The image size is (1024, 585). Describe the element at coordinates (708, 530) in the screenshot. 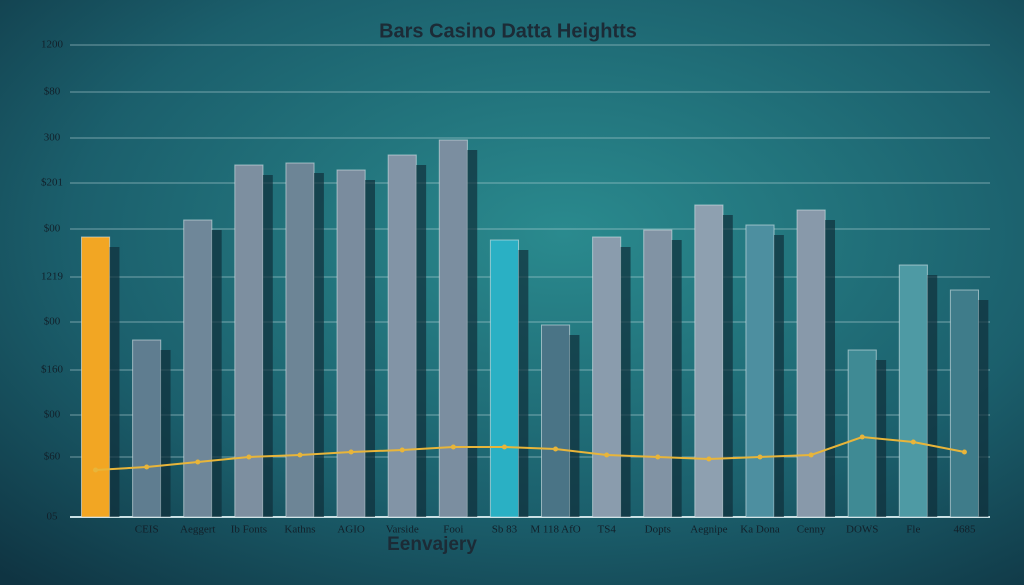

I see `x-tick-label: Aegnipe` at that location.